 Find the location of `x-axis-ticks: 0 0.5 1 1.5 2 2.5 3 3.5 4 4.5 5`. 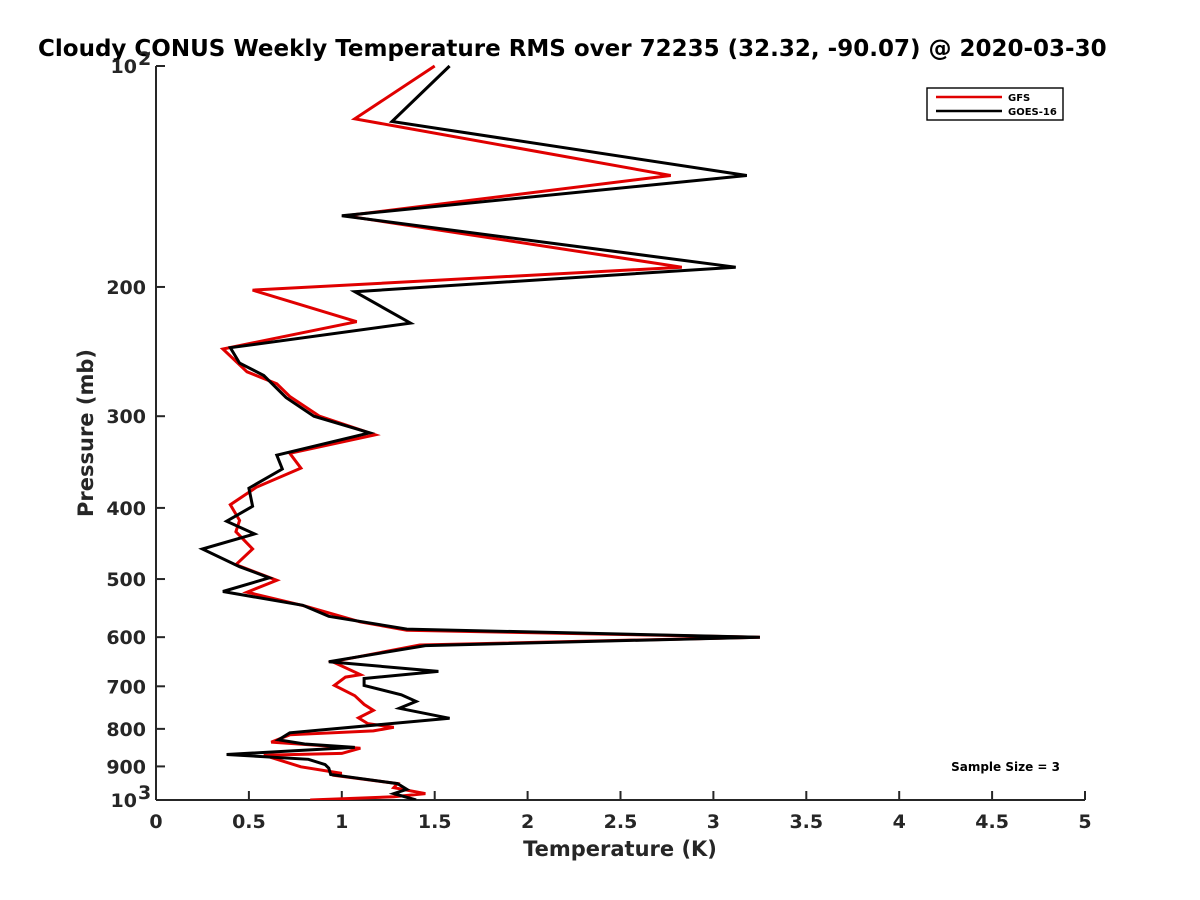

x-axis-ticks: 0 0.5 1 1.5 2 2.5 3 3.5 4 4.5 5 is located at coordinates (620, 812).